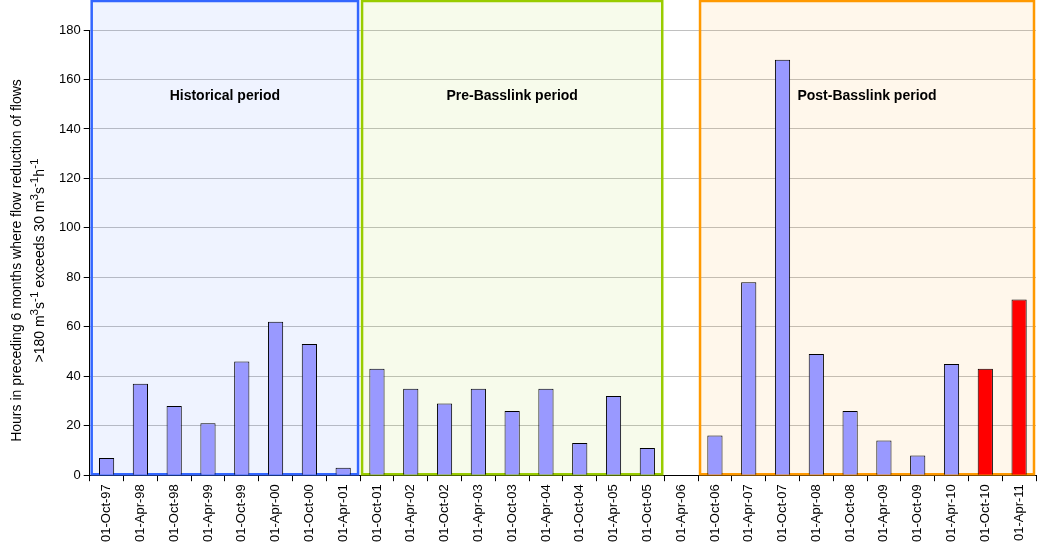 The image size is (1040, 545). I want to click on x-tick-label: 01-Apr-05, so click(613, 513).